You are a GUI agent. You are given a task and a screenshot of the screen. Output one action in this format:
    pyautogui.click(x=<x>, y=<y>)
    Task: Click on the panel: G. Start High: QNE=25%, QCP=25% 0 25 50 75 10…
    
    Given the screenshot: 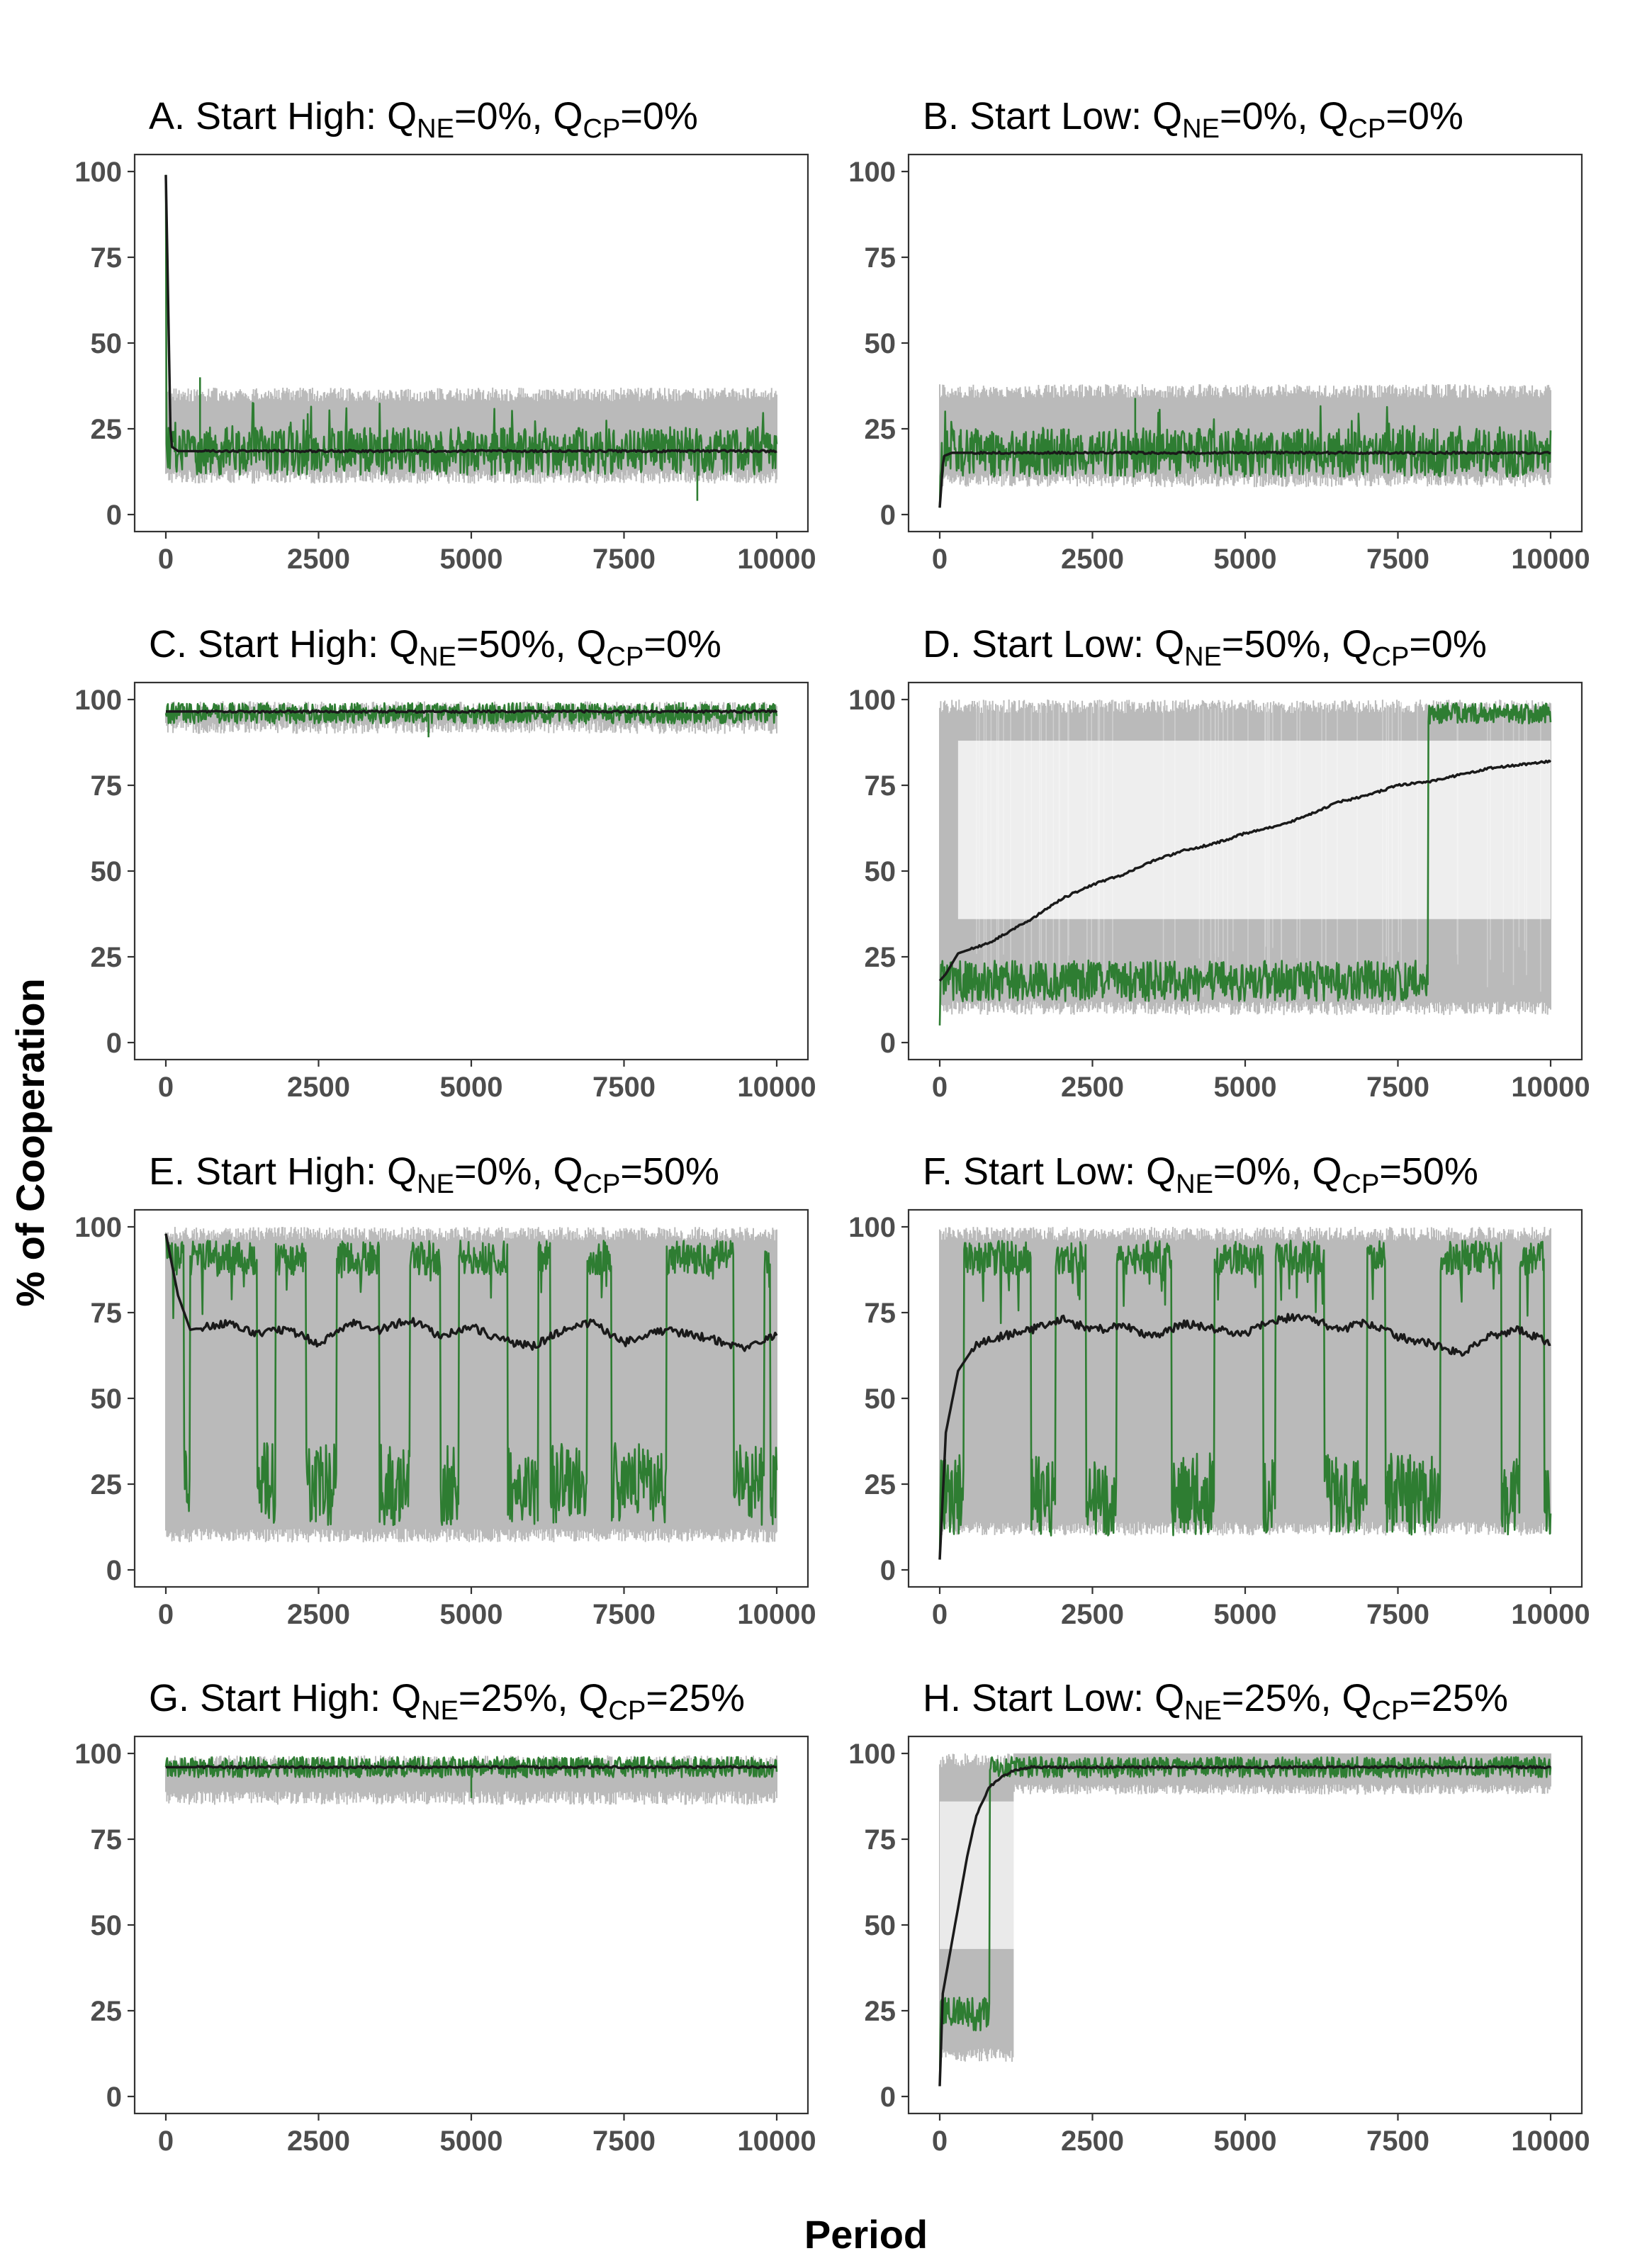 What is the action you would take?
    pyautogui.click(x=445, y=1917)
    